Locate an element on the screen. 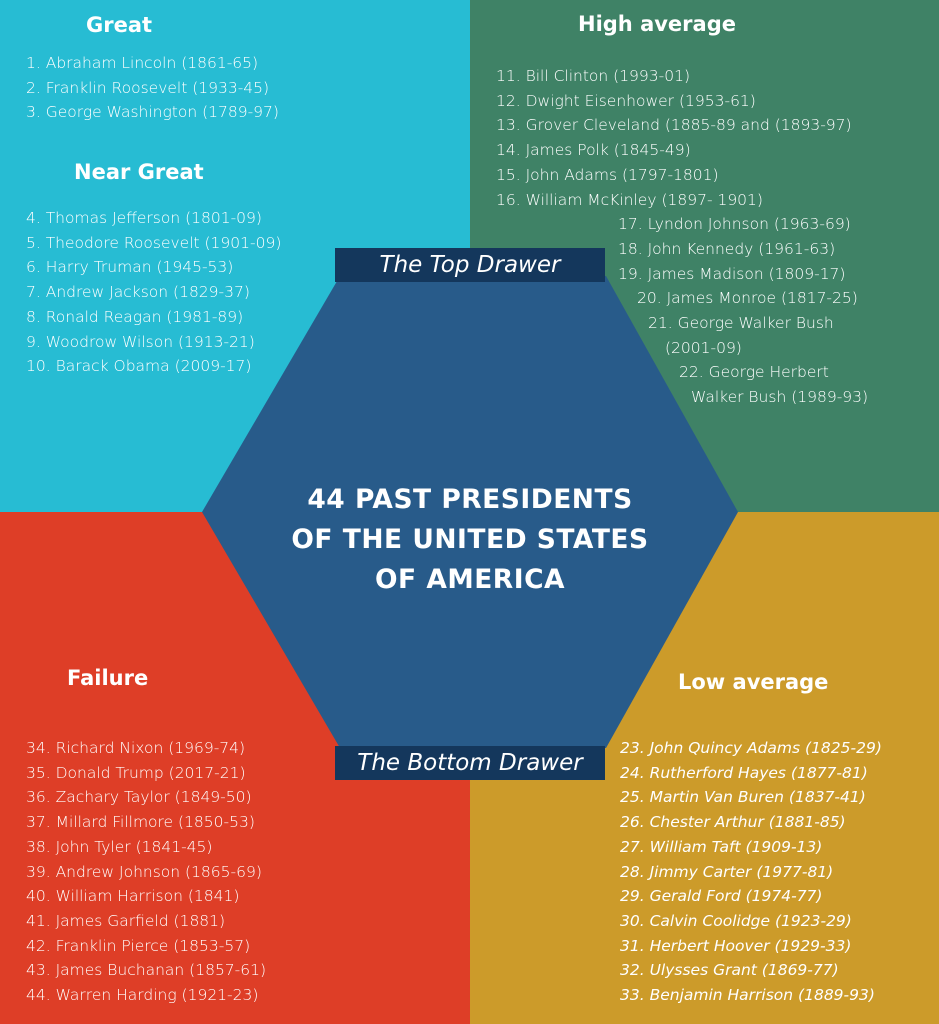 The height and width of the screenshot is (1024, 939). list-item: 1. Abraham Lincoln (1861-65) is located at coordinates (142, 63).